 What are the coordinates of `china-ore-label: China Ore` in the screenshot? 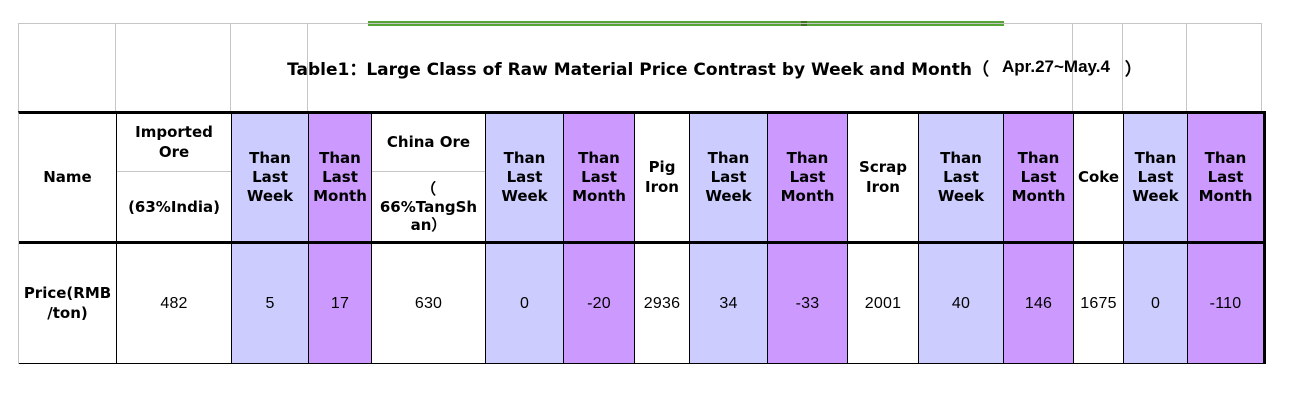 It's located at (428, 143).